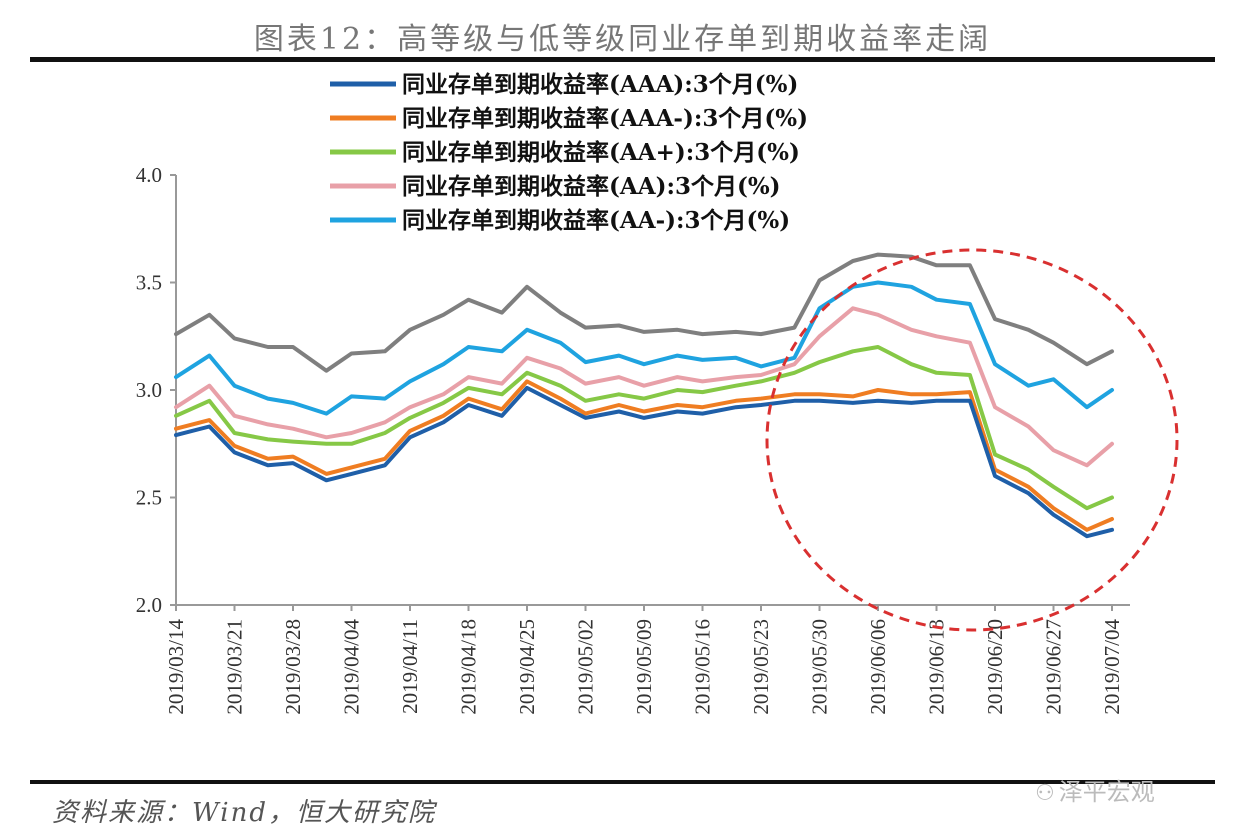  What do you see at coordinates (176, 667) in the screenshot?
I see `x-tick-label: 2019/03/14` at bounding box center [176, 667].